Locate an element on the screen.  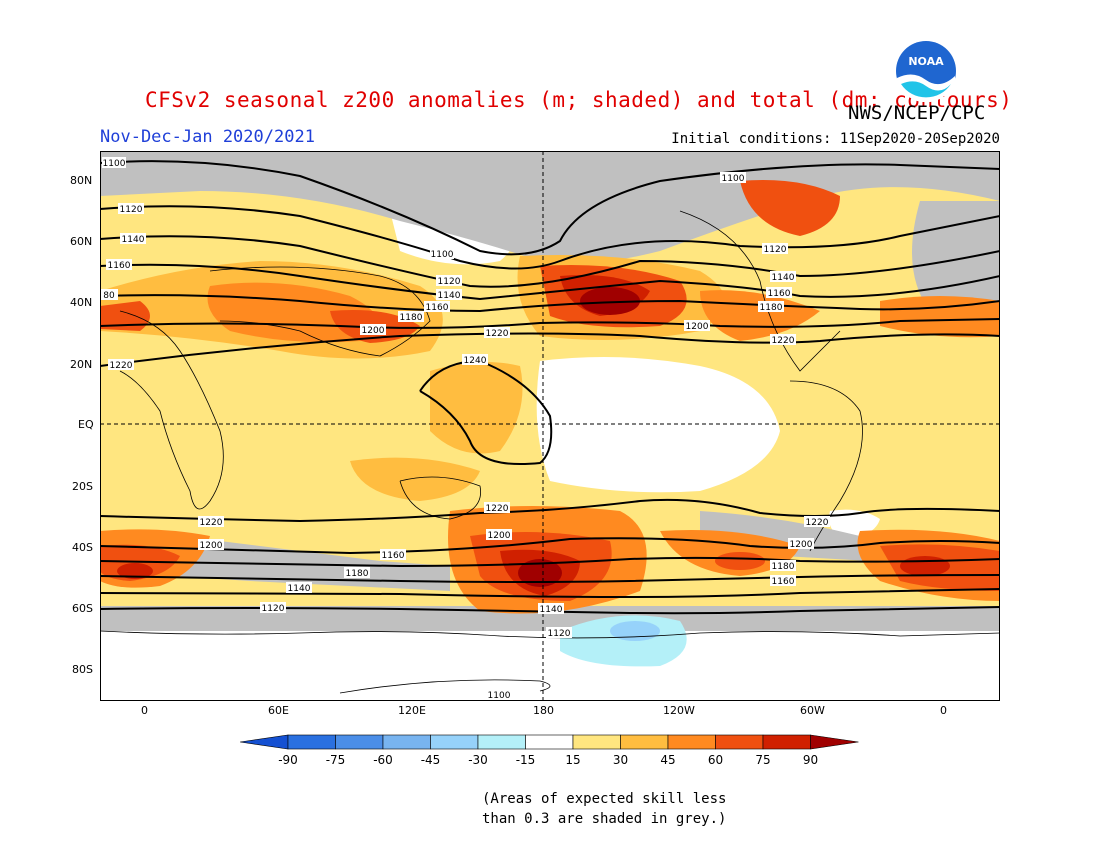
colorbar-tick-label: 45 is located at coordinates (667, 760).